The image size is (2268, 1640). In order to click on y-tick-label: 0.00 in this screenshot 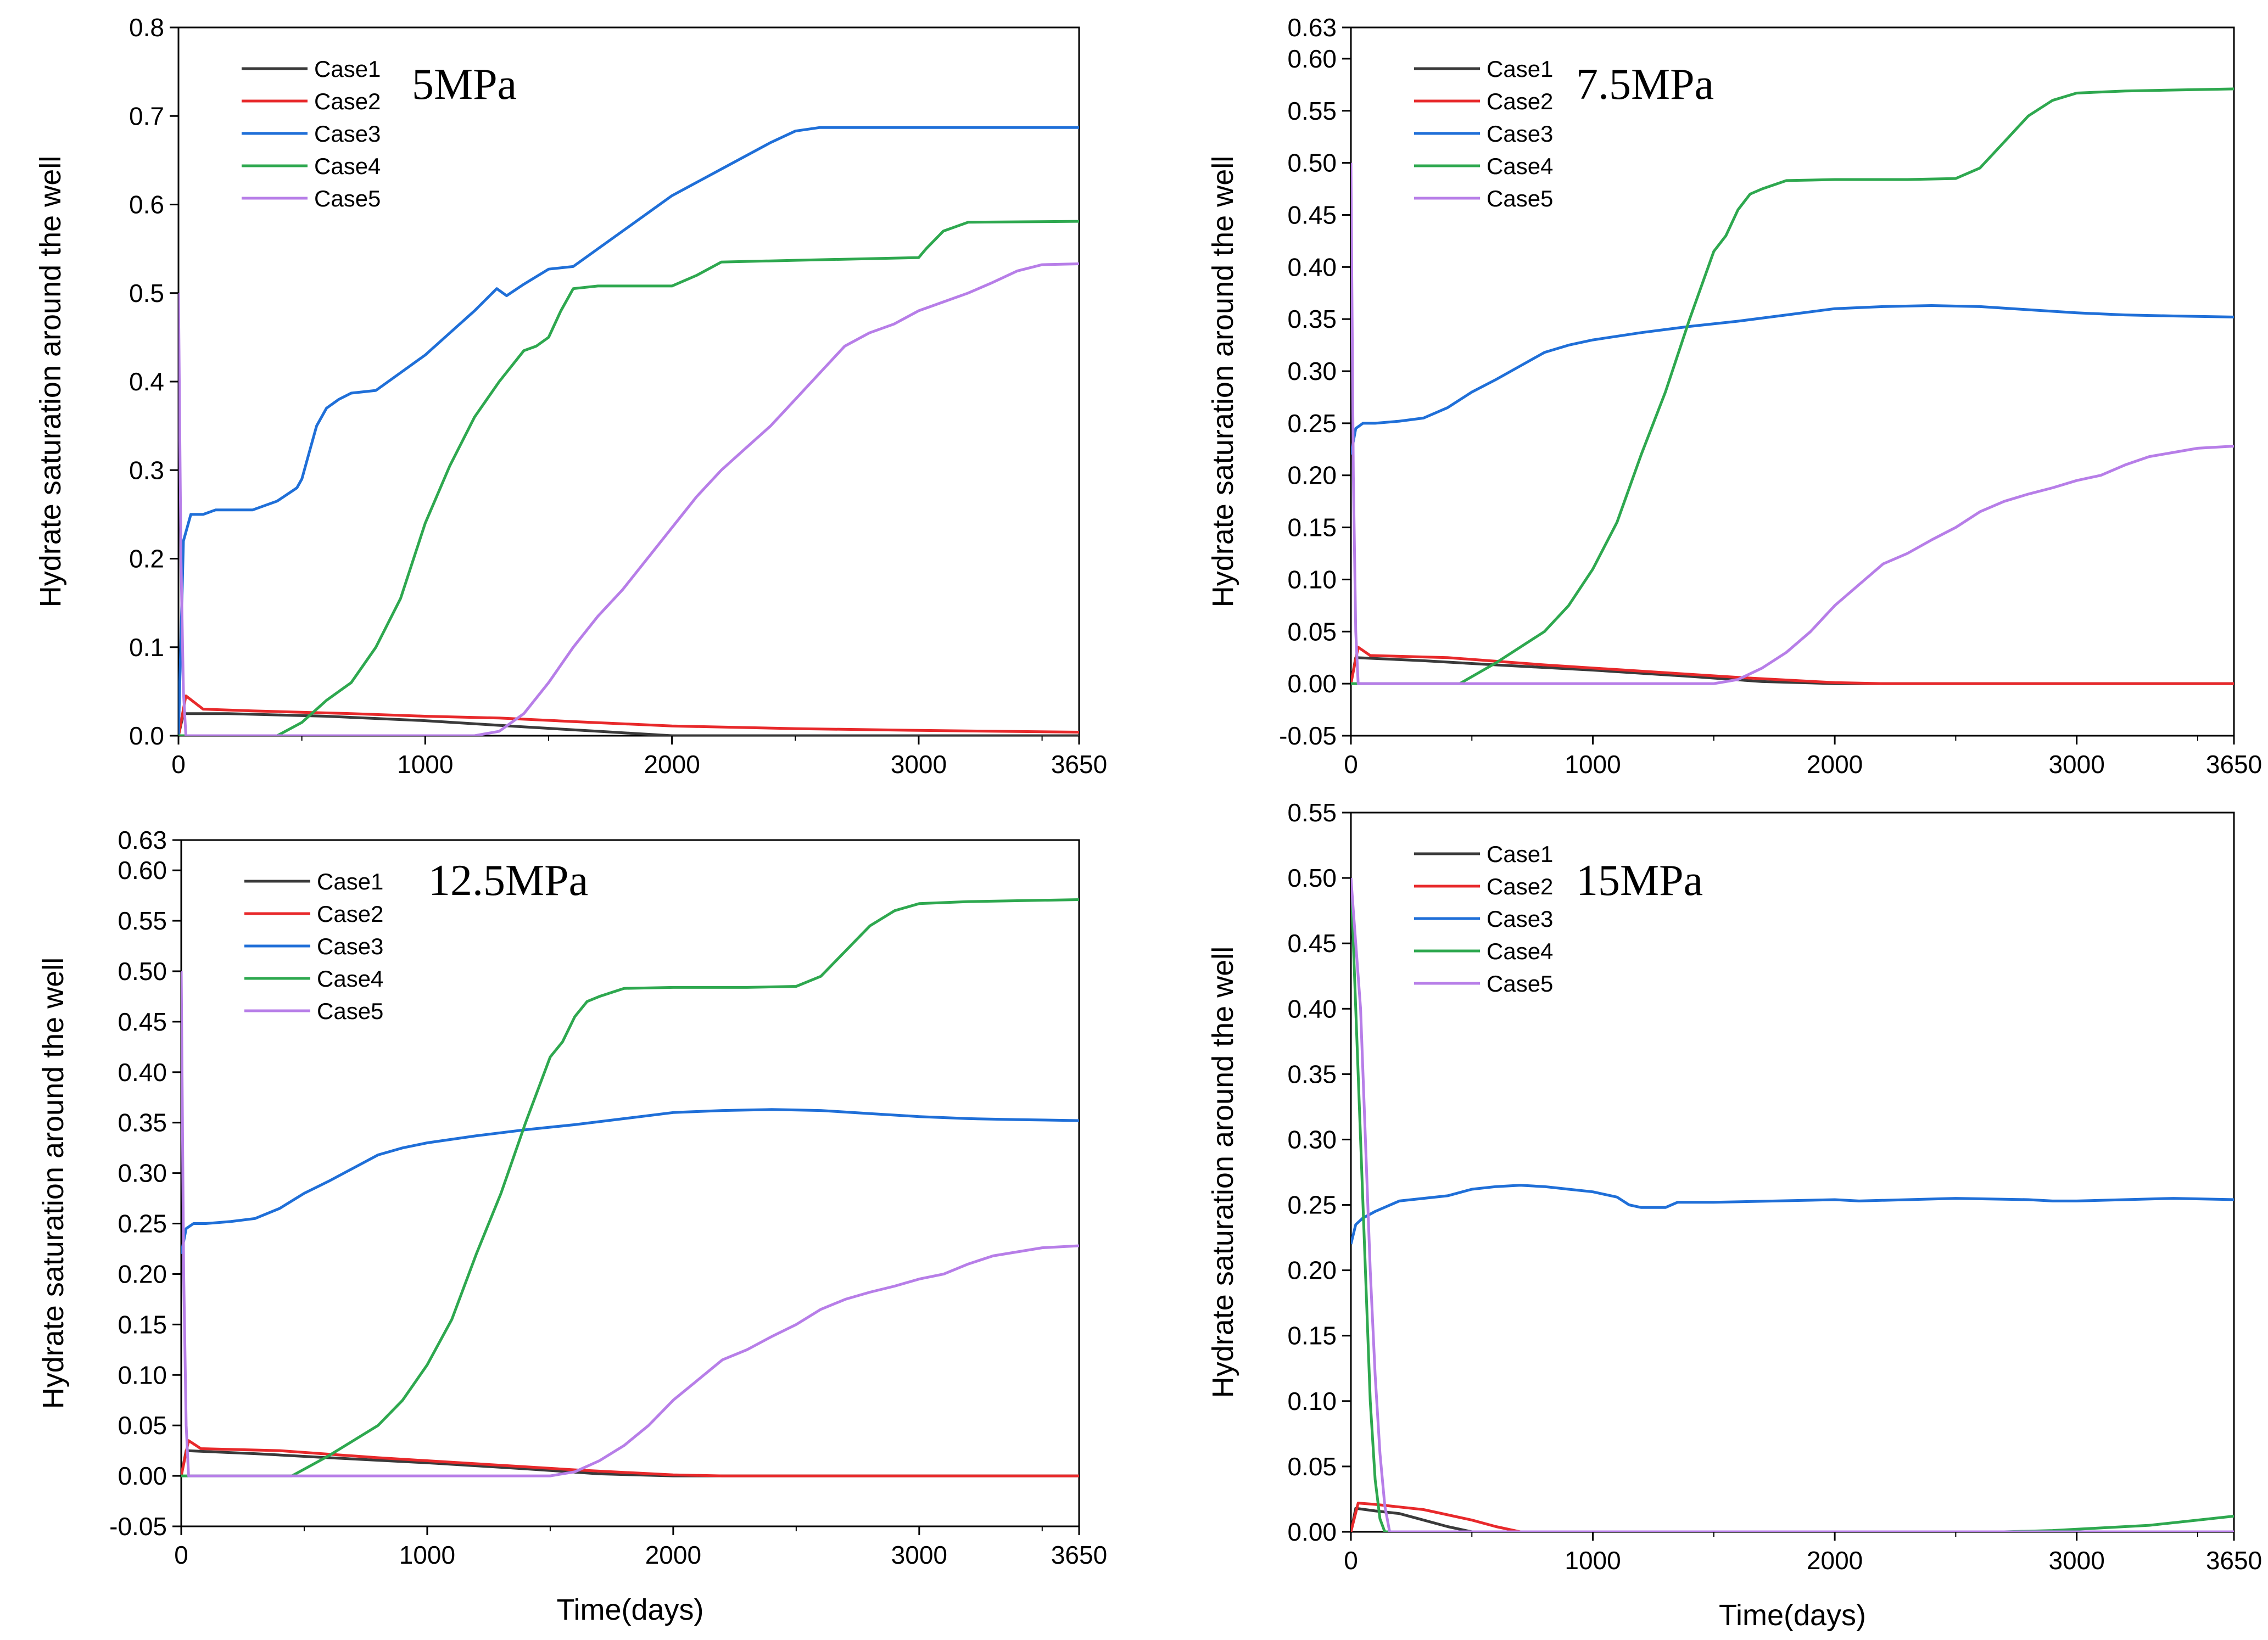, I will do `click(142, 1476)`.